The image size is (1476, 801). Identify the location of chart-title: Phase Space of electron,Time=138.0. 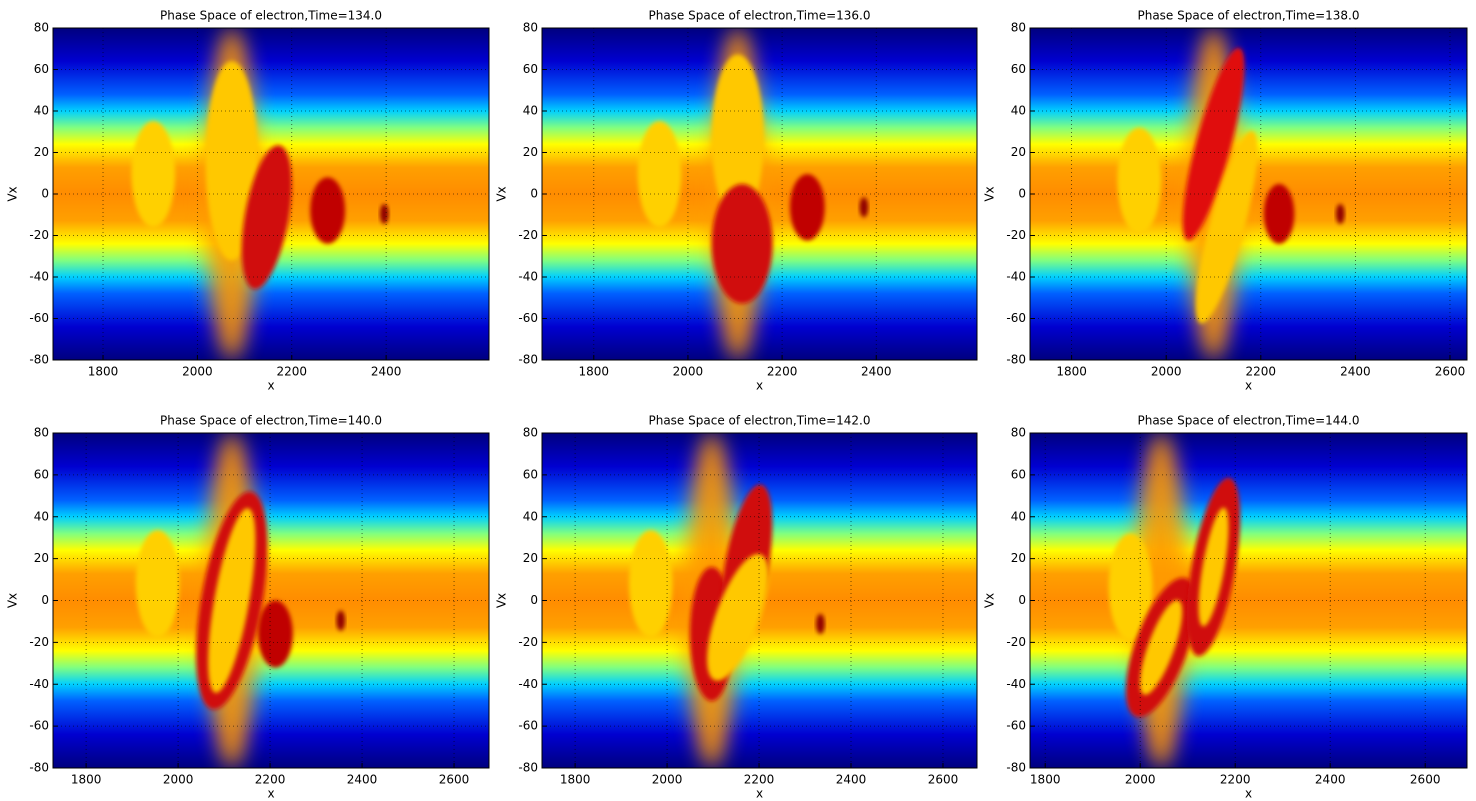
(1248, 16).